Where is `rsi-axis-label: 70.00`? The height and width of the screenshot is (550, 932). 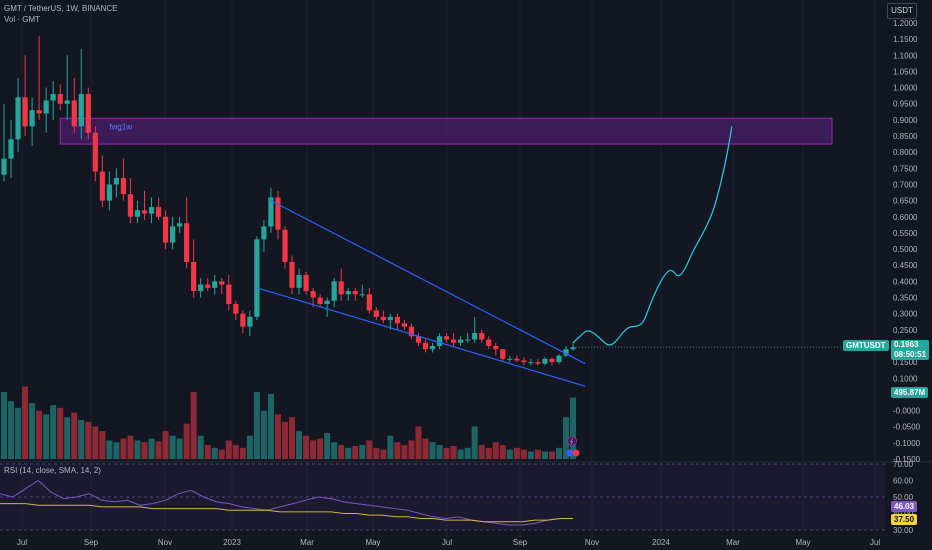 rsi-axis-label: 70.00 is located at coordinates (903, 464).